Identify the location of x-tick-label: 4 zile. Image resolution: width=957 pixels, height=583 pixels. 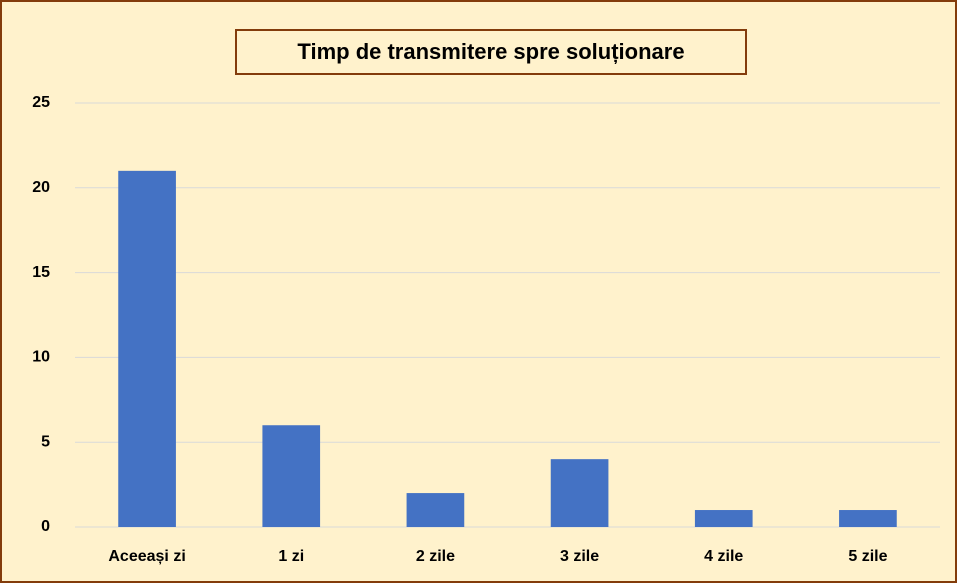
(723, 556).